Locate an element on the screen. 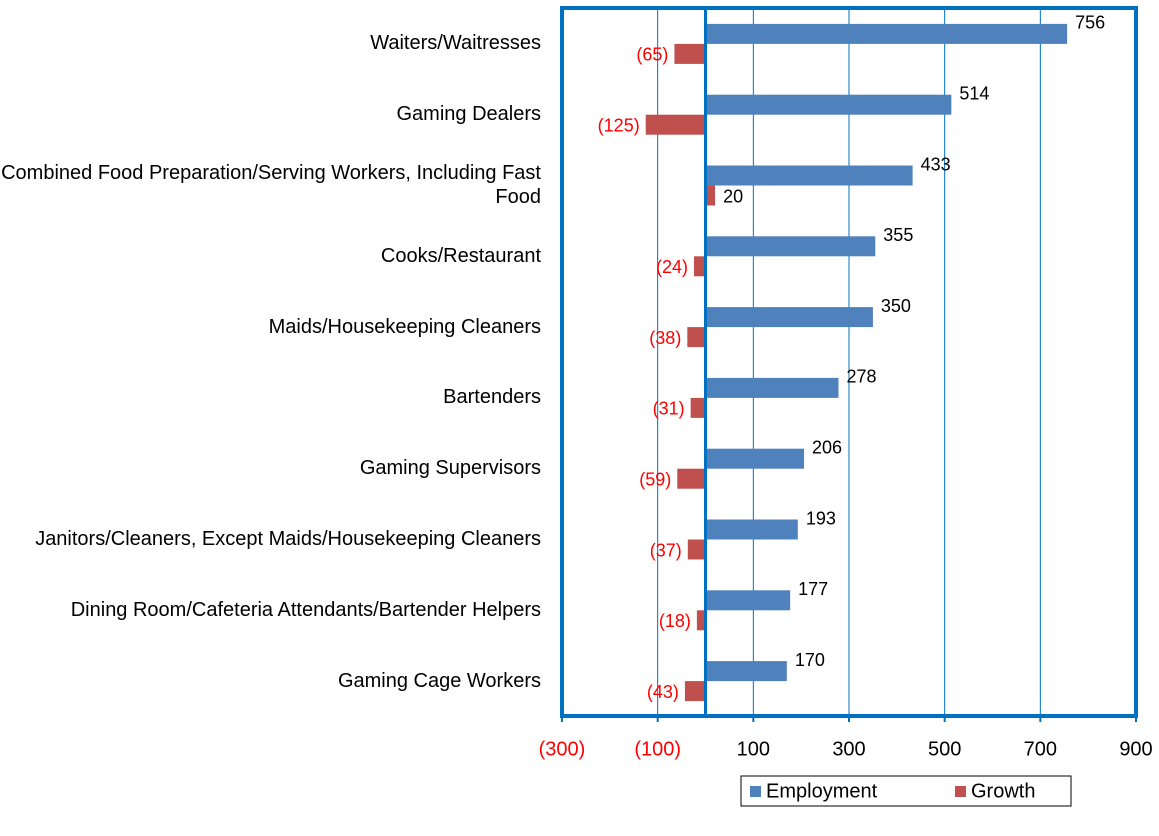 This screenshot has height=836, width=1159. data-label: (31) is located at coordinates (669, 409).